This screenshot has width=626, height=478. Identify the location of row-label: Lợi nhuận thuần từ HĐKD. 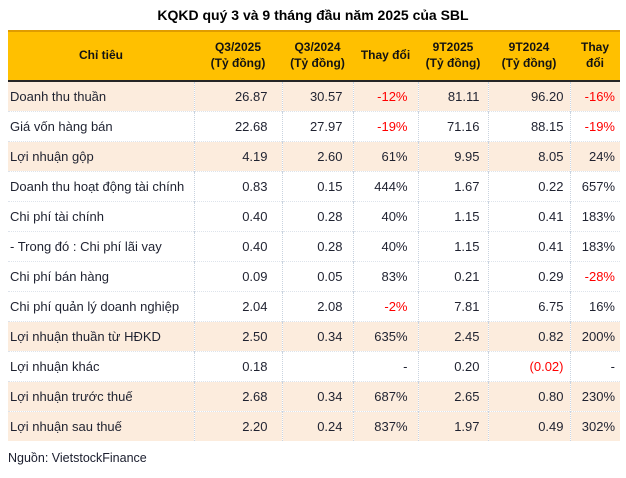
(101, 336).